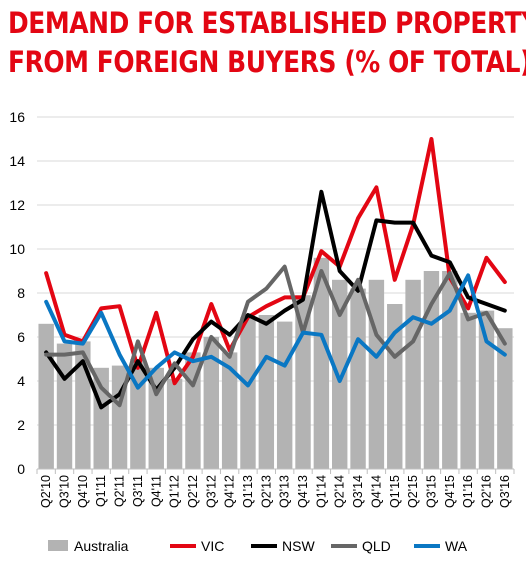 Image resolution: width=526 pixels, height=572 pixels. Describe the element at coordinates (83, 491) in the screenshot. I see `x-tick-label-q4-10: Q4'10` at that location.